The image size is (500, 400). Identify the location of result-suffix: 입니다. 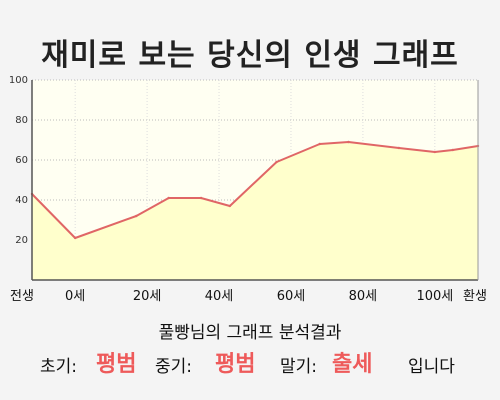
(431, 367).